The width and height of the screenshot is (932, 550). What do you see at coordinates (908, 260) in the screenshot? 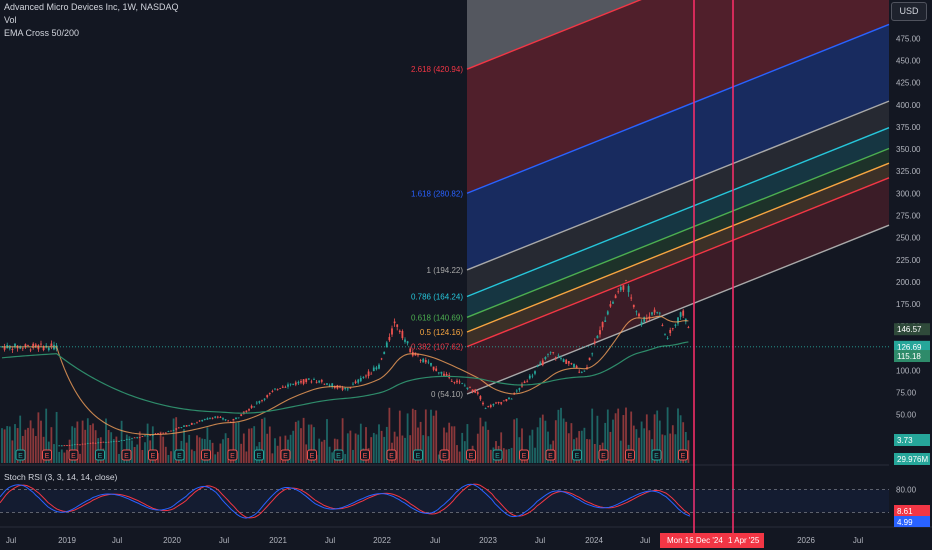
I see `y-tick-label: 225.00` at bounding box center [908, 260].